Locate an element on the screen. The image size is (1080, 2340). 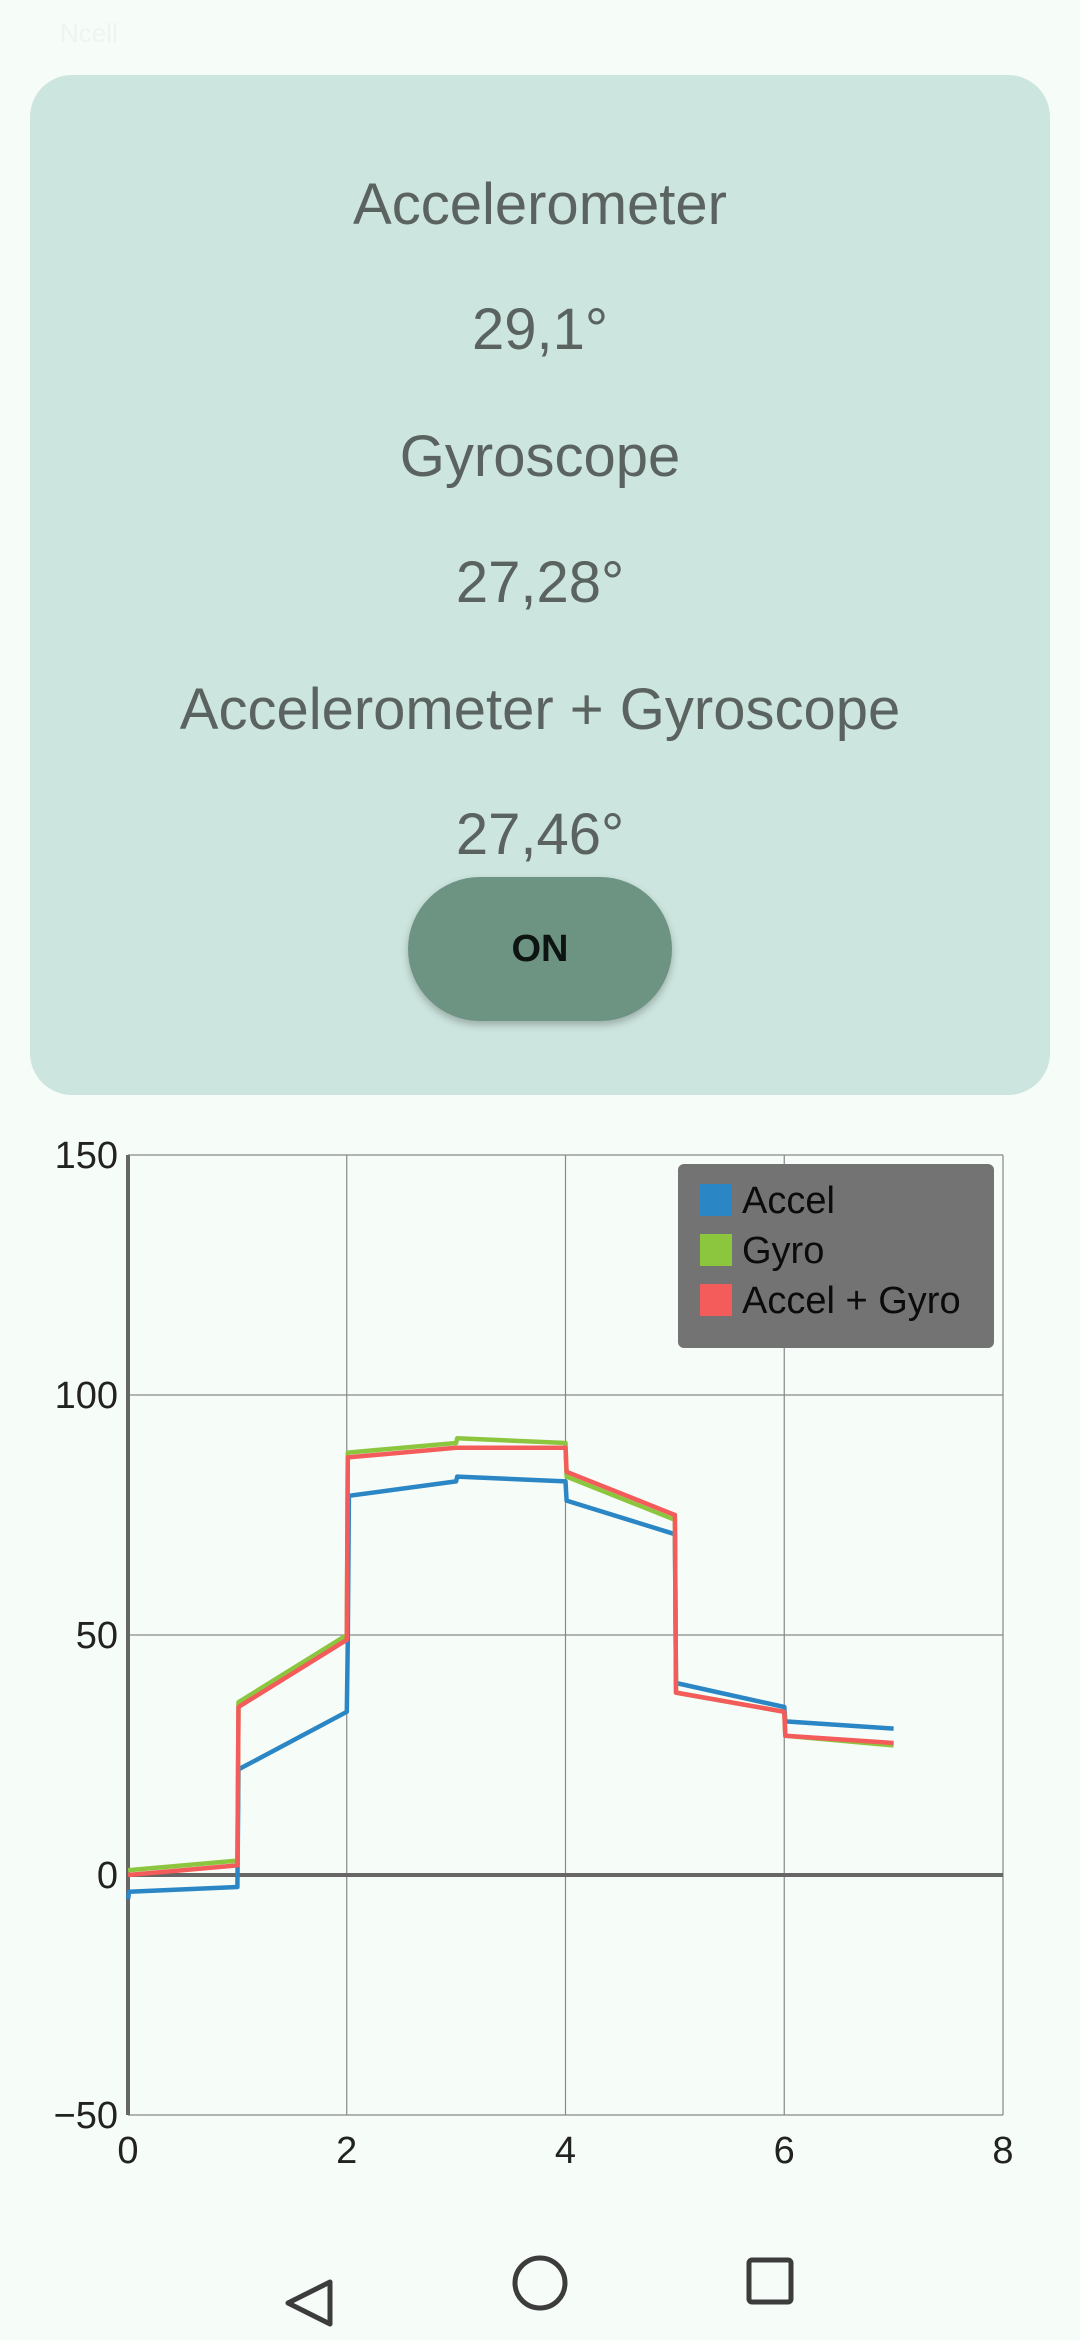
gyroscope-label: Gyroscope is located at coordinates (540, 456).